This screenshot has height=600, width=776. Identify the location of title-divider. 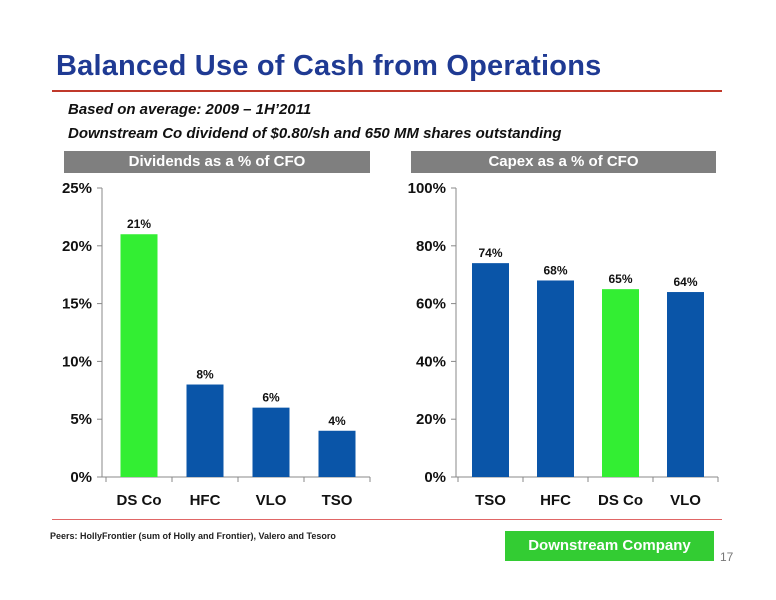
(387, 91).